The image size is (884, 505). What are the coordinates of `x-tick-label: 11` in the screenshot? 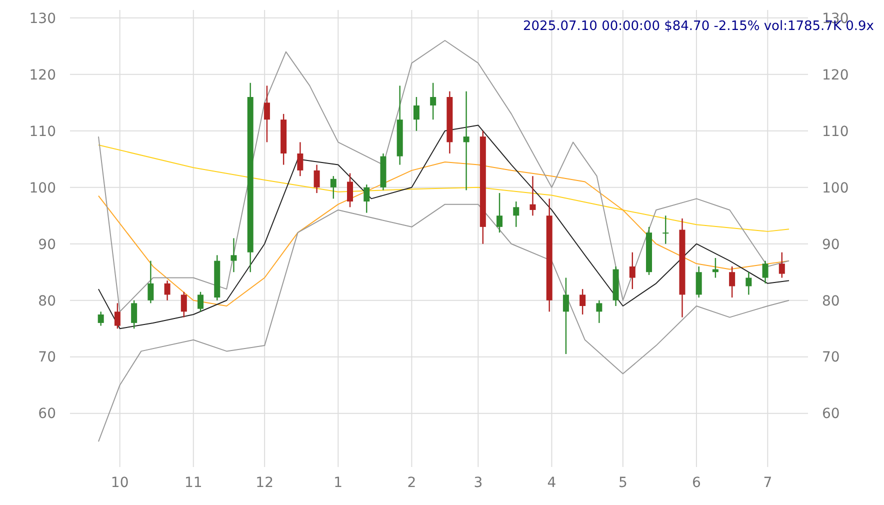 It's located at (193, 483).